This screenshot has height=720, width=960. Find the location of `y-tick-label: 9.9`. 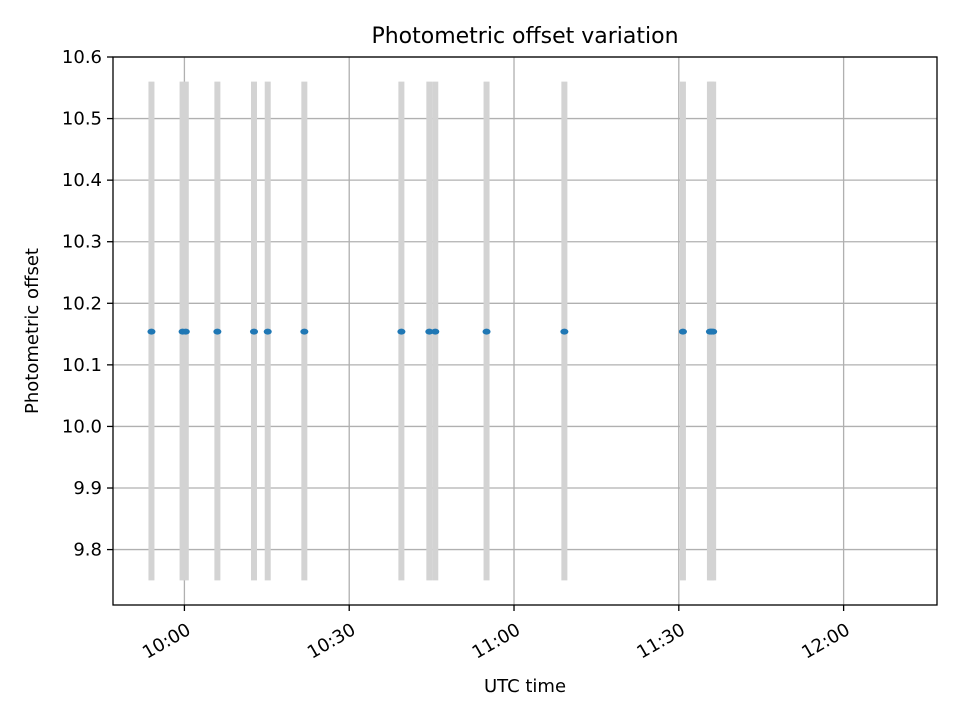

y-tick-label: 9.9 is located at coordinates (87, 488).